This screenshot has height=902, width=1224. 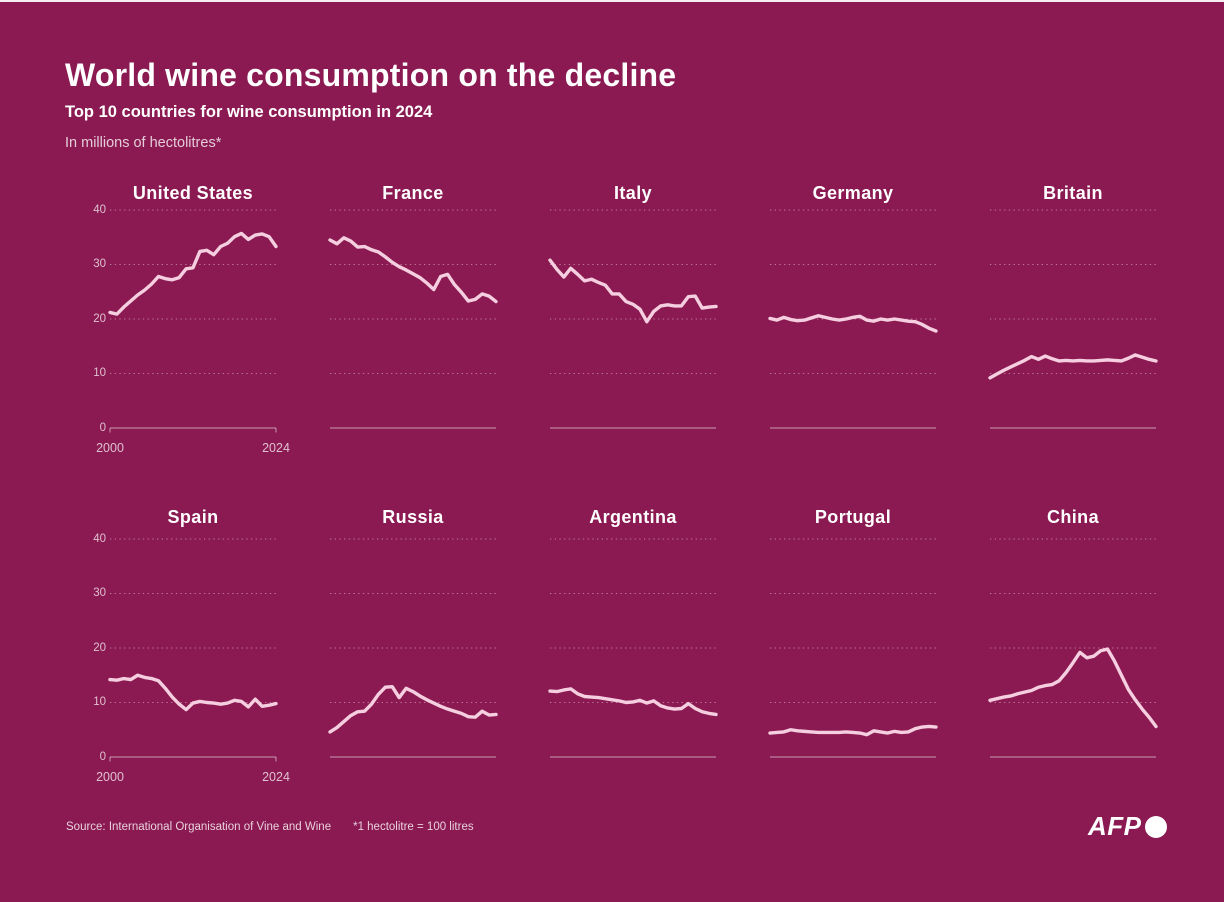 What do you see at coordinates (853, 193) in the screenshot?
I see `chart-title-germany: Germany` at bounding box center [853, 193].